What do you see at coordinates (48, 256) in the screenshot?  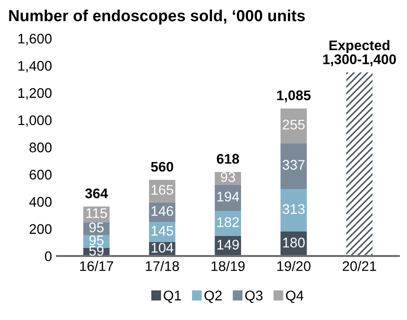 I see `y-tick-label: 0` at bounding box center [48, 256].